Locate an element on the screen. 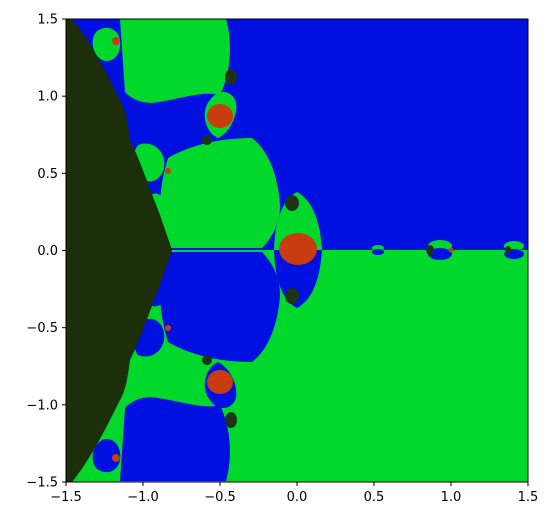  y-tick-label: −0.5 is located at coordinates (42, 328).